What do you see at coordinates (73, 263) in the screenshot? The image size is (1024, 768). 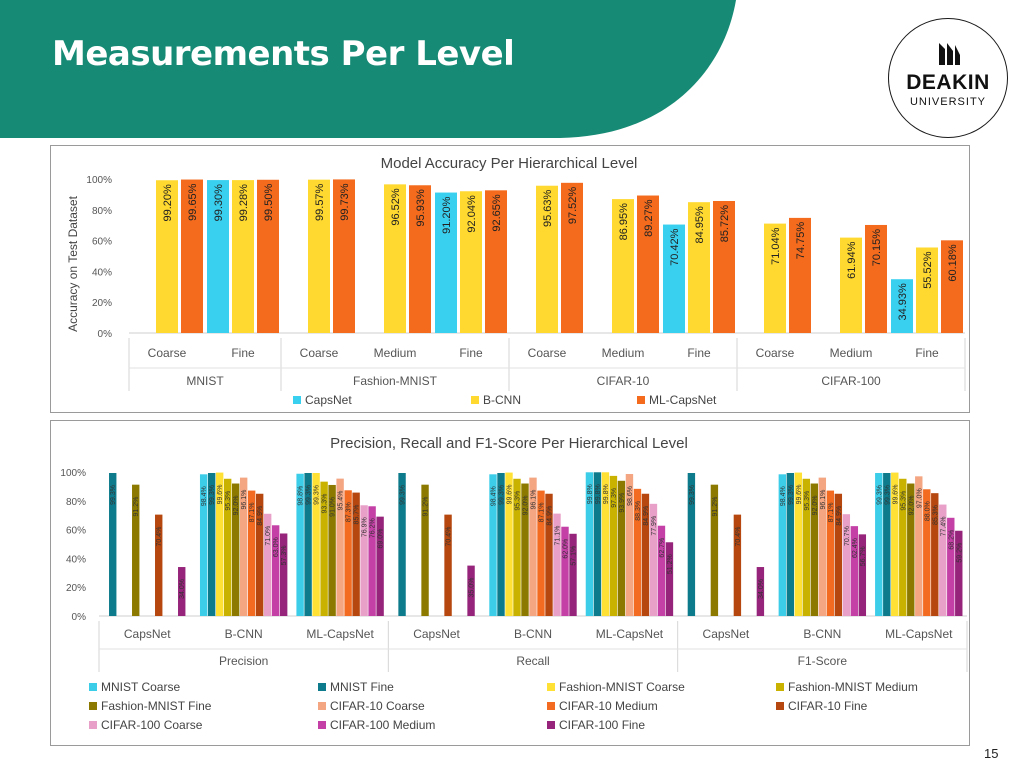 I see `y-axis-label: Accuracy on Test Dataset` at bounding box center [73, 263].